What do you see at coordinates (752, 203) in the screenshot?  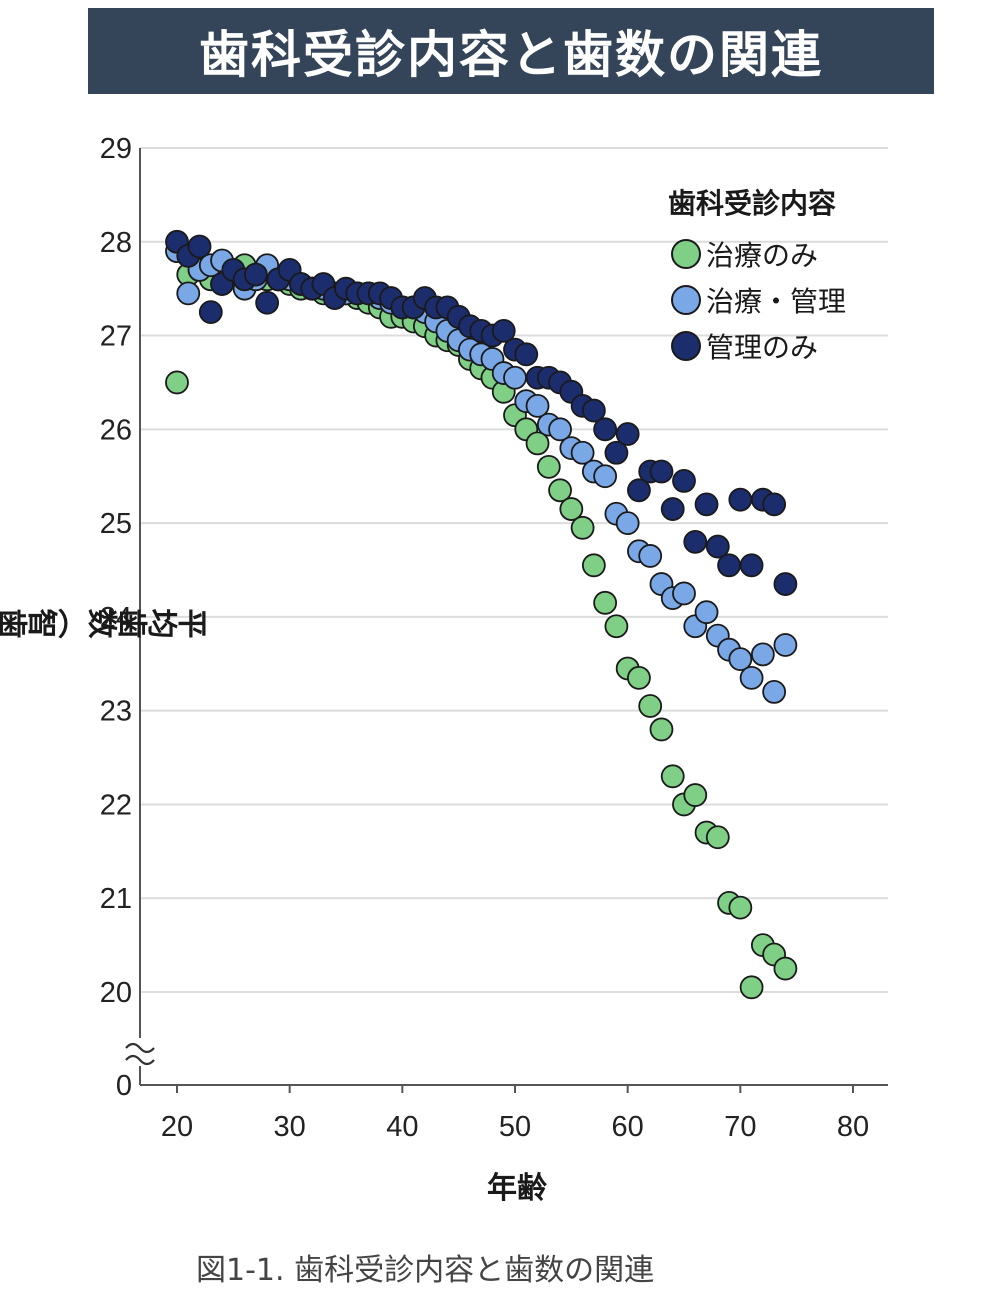 I see `legend-title: 歯科受診内容` at bounding box center [752, 203].